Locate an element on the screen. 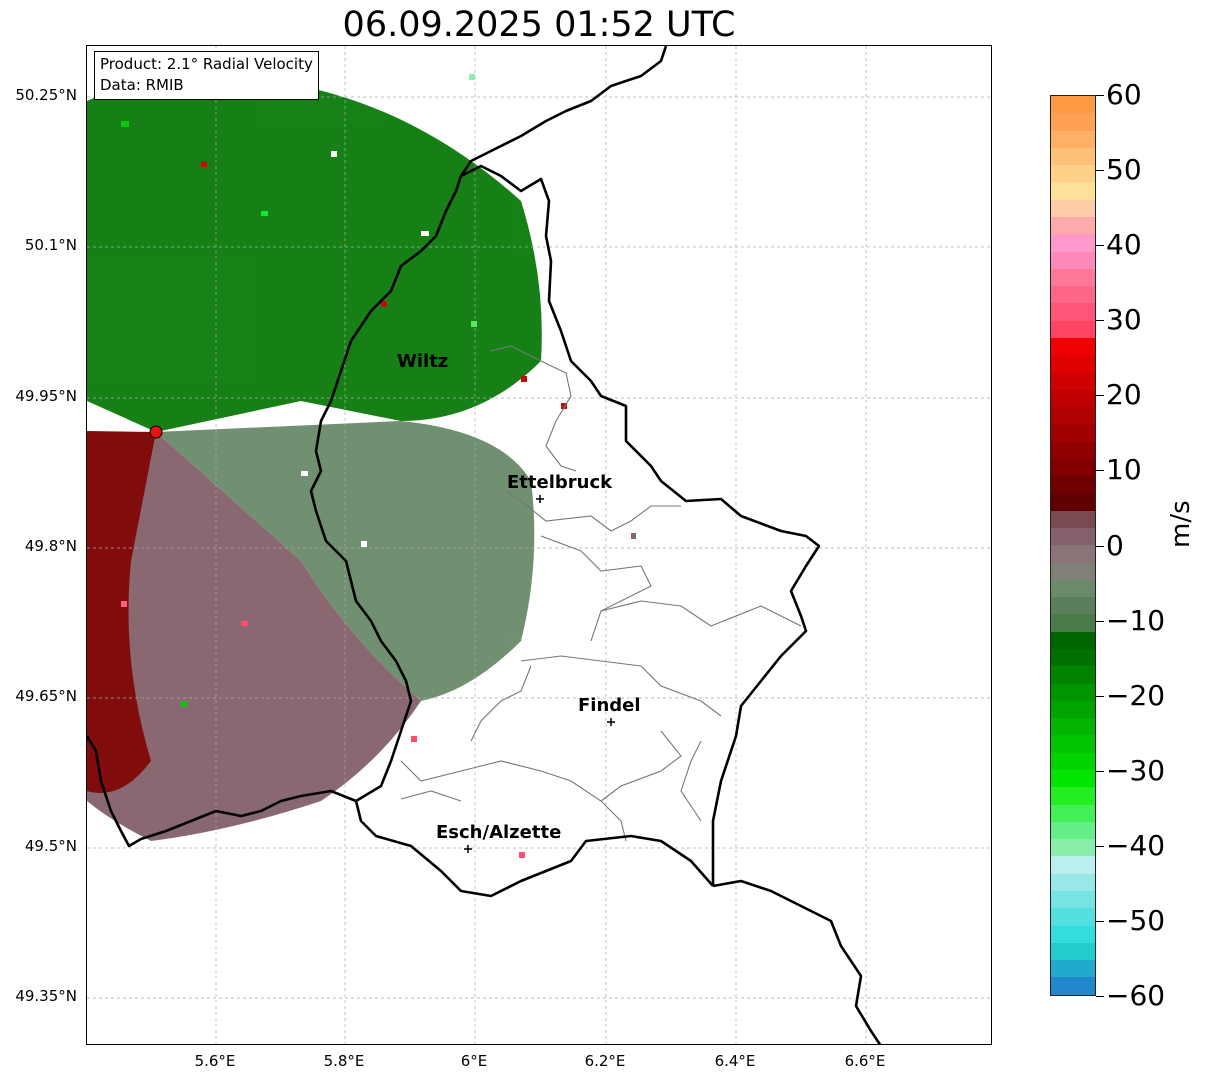  echo-neutral-pink is located at coordinates (254, 636).